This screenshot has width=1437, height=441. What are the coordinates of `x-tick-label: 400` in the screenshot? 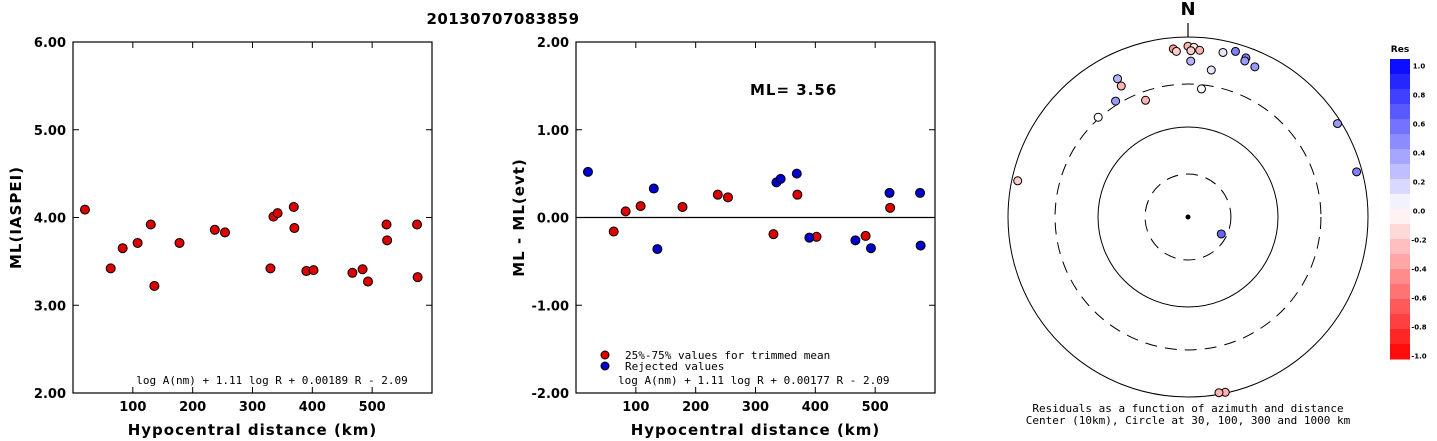 It's located at (815, 407).